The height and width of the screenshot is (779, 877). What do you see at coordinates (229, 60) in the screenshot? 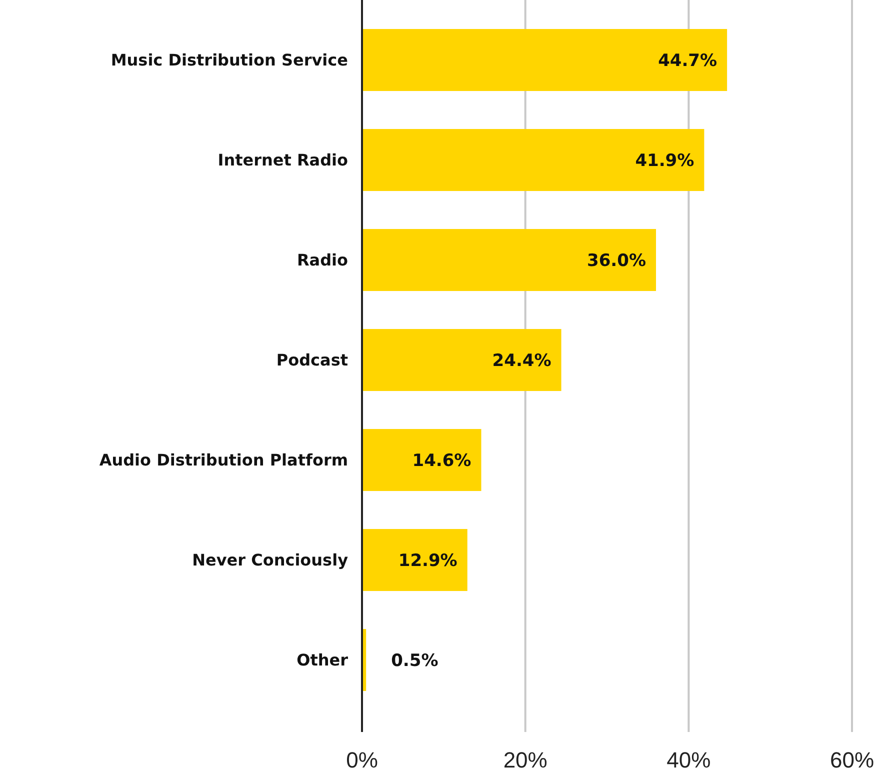
I see `y-tick-label: Music Distribution Service` at bounding box center [229, 60].